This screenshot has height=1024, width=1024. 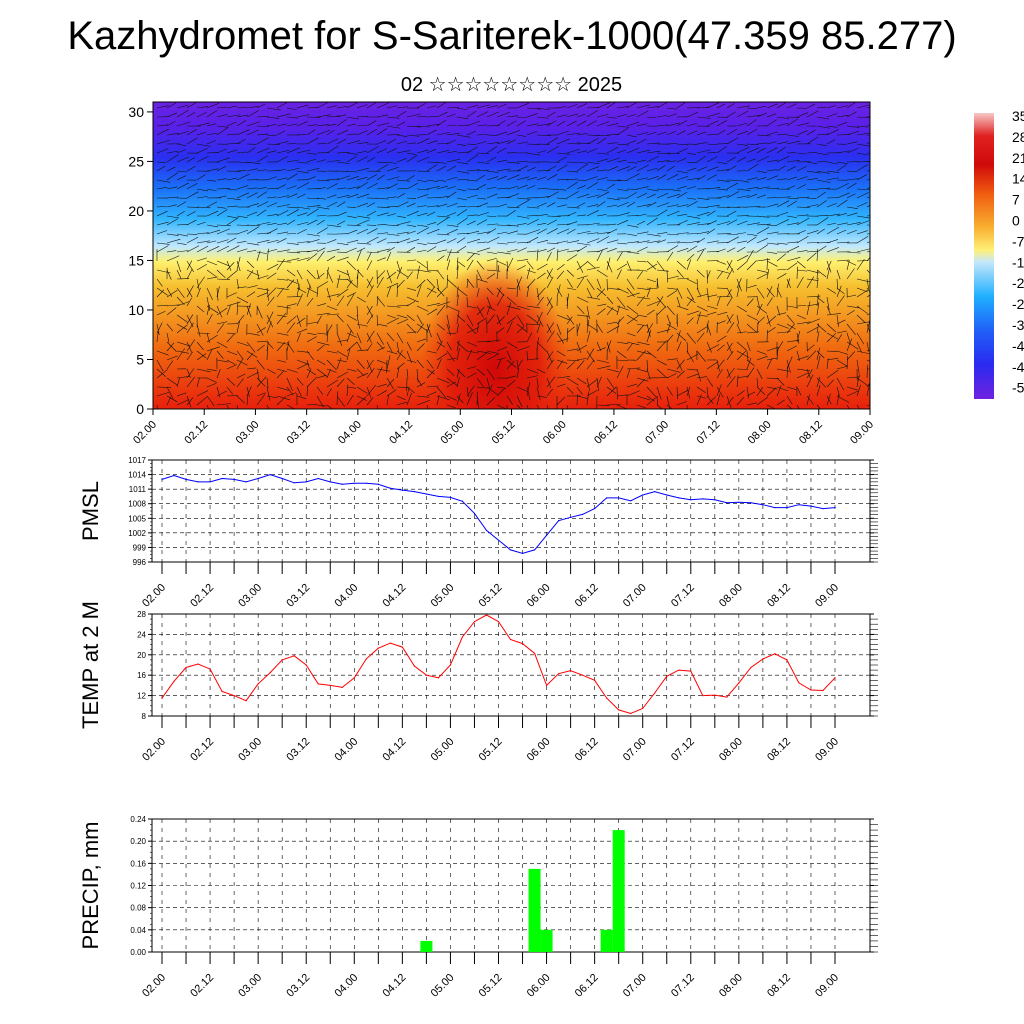 What do you see at coordinates (186, 479) in the screenshot?
I see `pmsl-point` at bounding box center [186, 479].